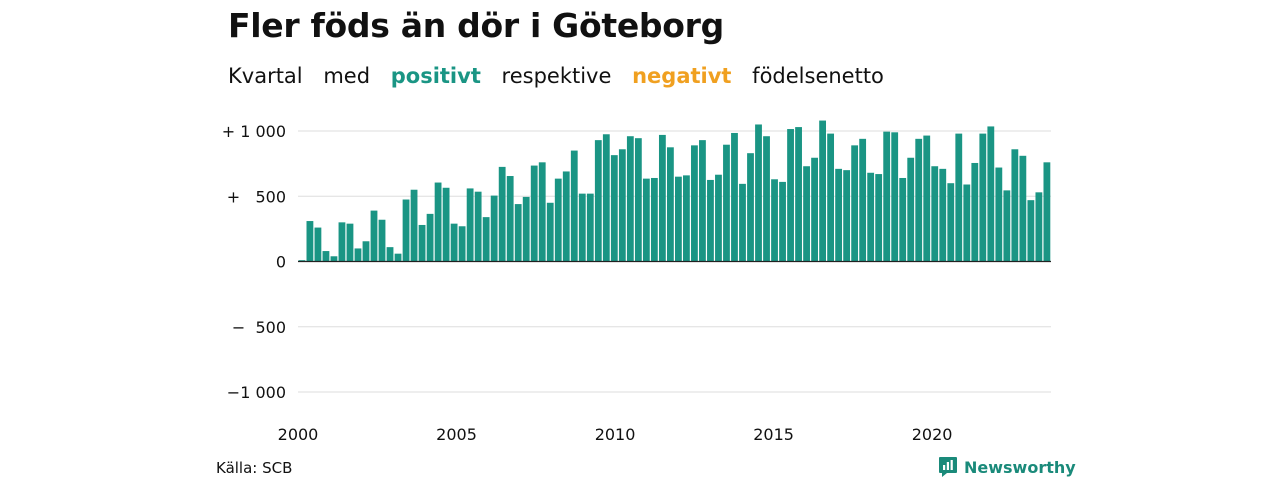 The image size is (1280, 480). What do you see at coordinates (476, 25) in the screenshot?
I see `chart-title: Fler föds än dör i Göteborg` at bounding box center [476, 25].